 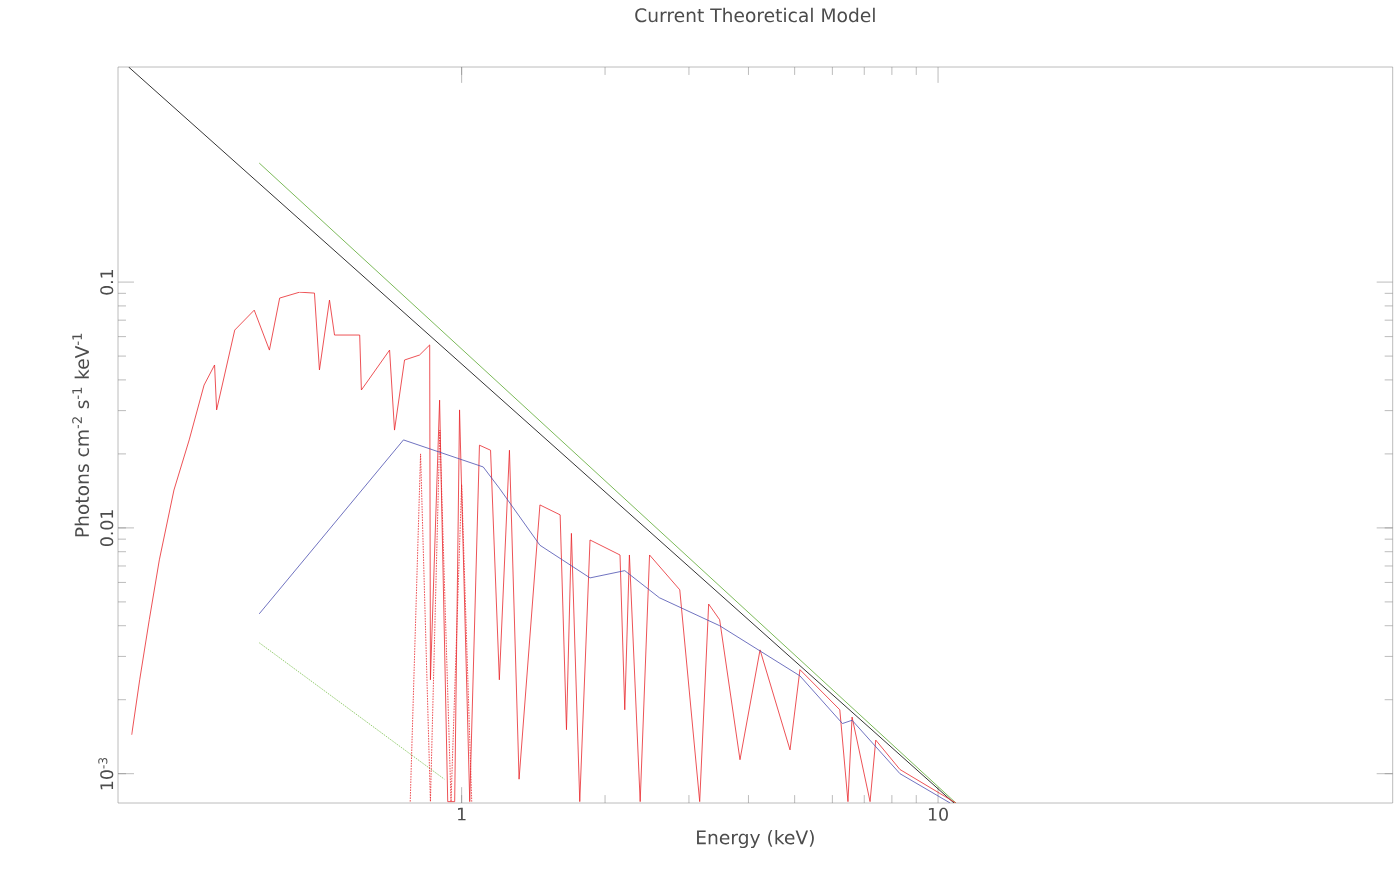 I want to click on x-tick-label: 10, so click(x=938, y=814).